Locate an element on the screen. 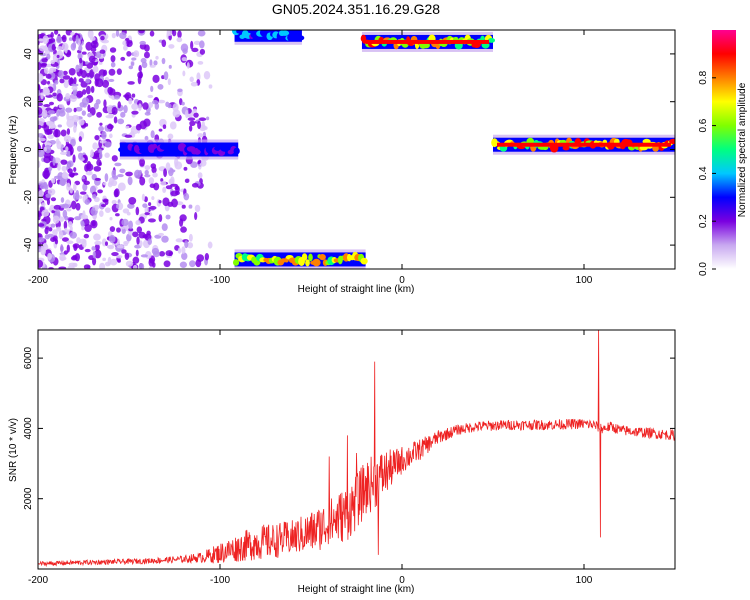 The height and width of the screenshot is (600, 750). snr-x-tick-label: -200 is located at coordinates (38, 580).